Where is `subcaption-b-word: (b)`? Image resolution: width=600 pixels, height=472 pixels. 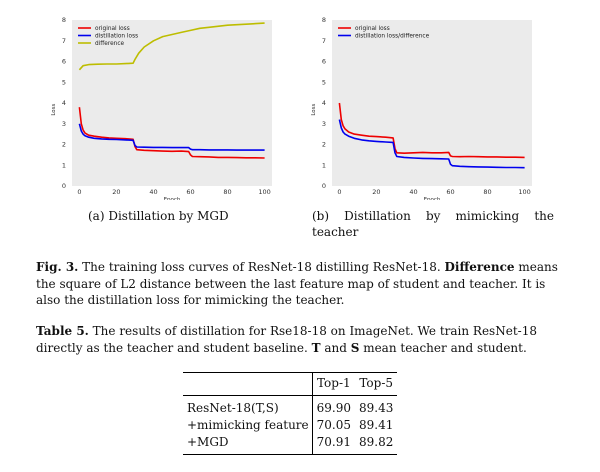
subcaption-b-word: (b) is located at coordinates (321, 216).